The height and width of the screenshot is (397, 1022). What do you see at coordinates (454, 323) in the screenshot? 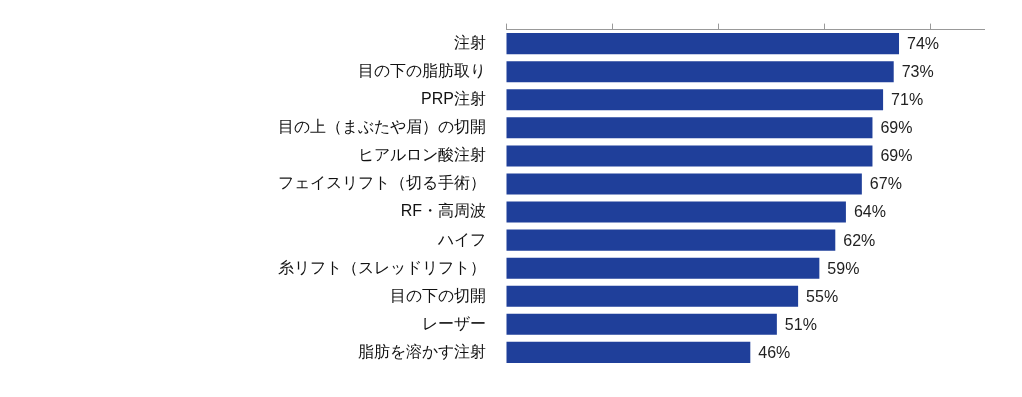
I see `y-tick-label: レーザー` at bounding box center [454, 323].